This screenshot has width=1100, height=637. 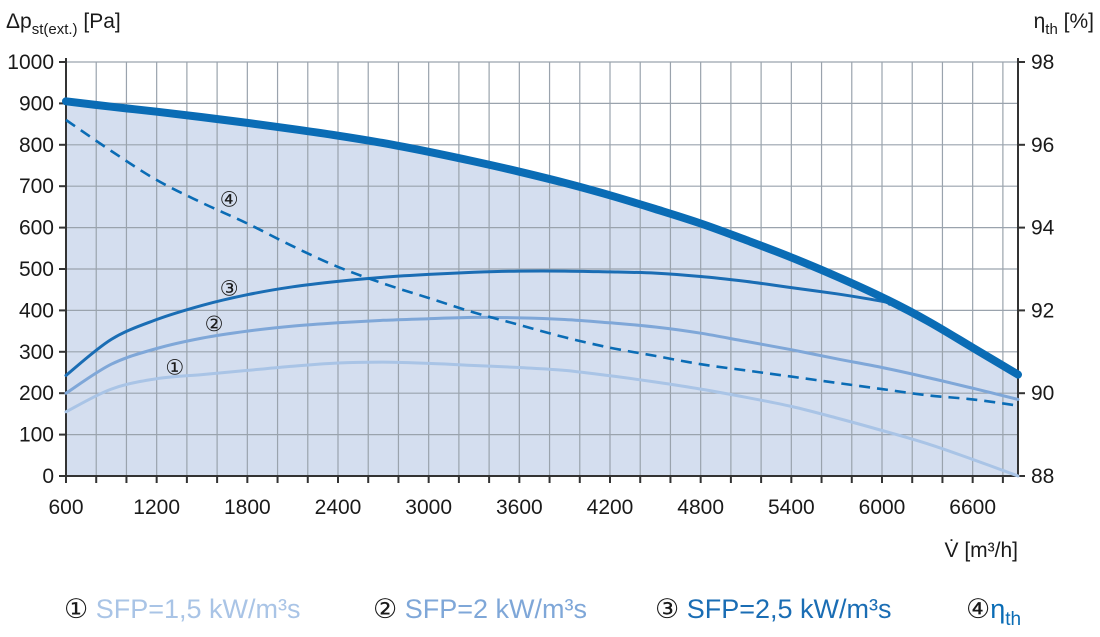 What do you see at coordinates (1040, 21) in the screenshot?
I see `y-right-title-main: η` at bounding box center [1040, 21].